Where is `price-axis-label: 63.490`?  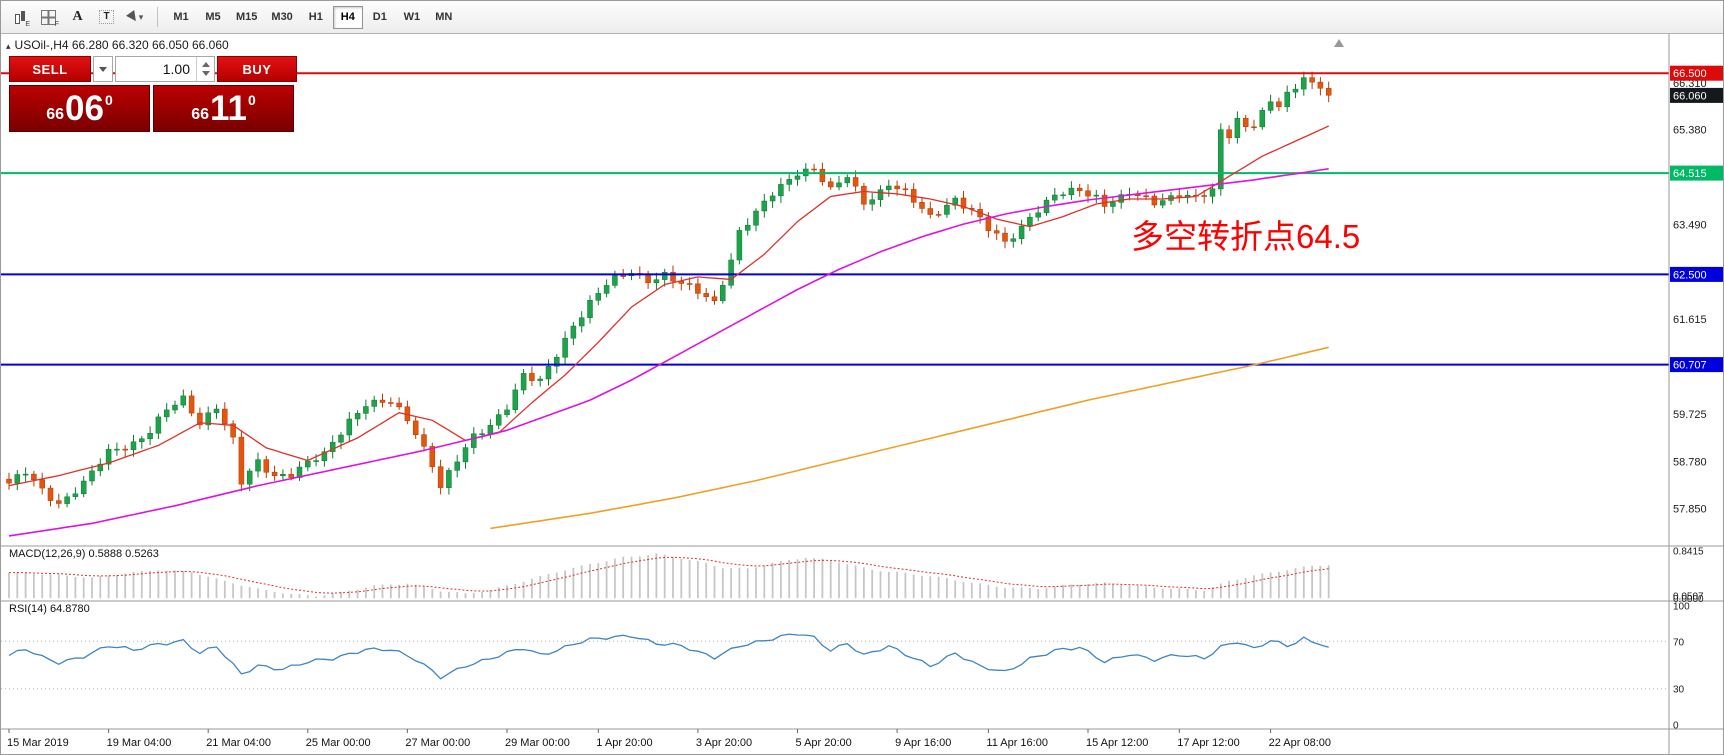
price-axis-label: 63.490 is located at coordinates (1690, 226).